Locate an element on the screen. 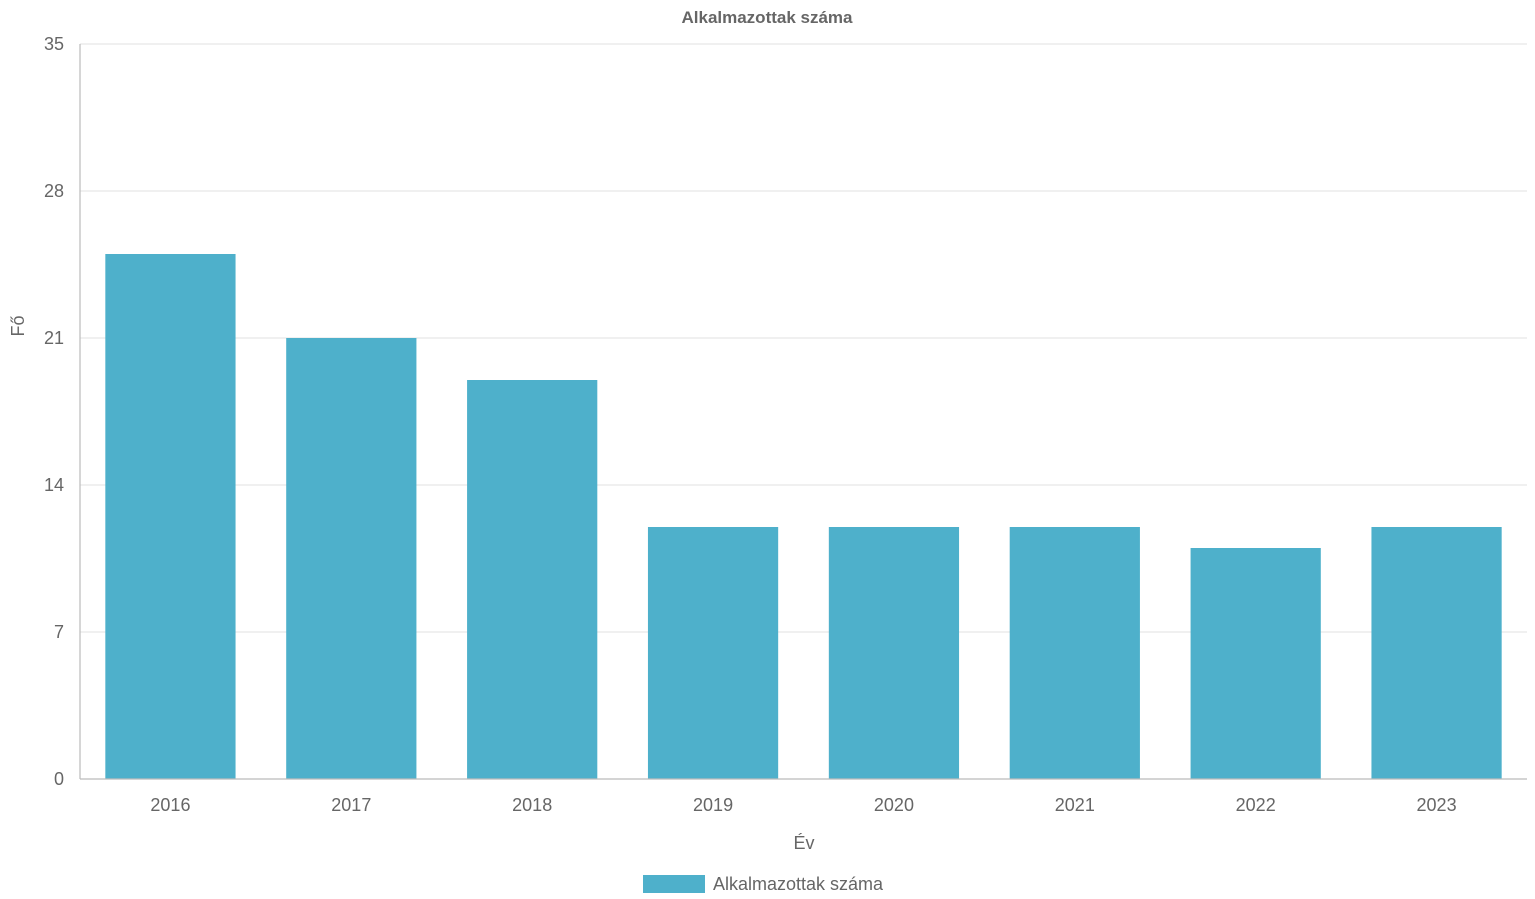 The image size is (1535, 899). y-tick-label: 14 is located at coordinates (54, 485).